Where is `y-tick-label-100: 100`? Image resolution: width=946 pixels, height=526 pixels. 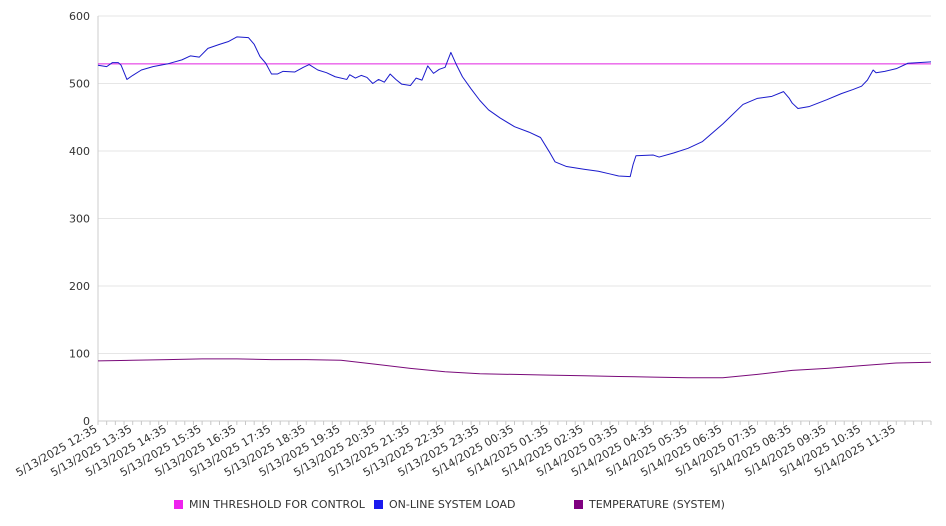 y-tick-label-100: 100 is located at coordinates (79, 354).